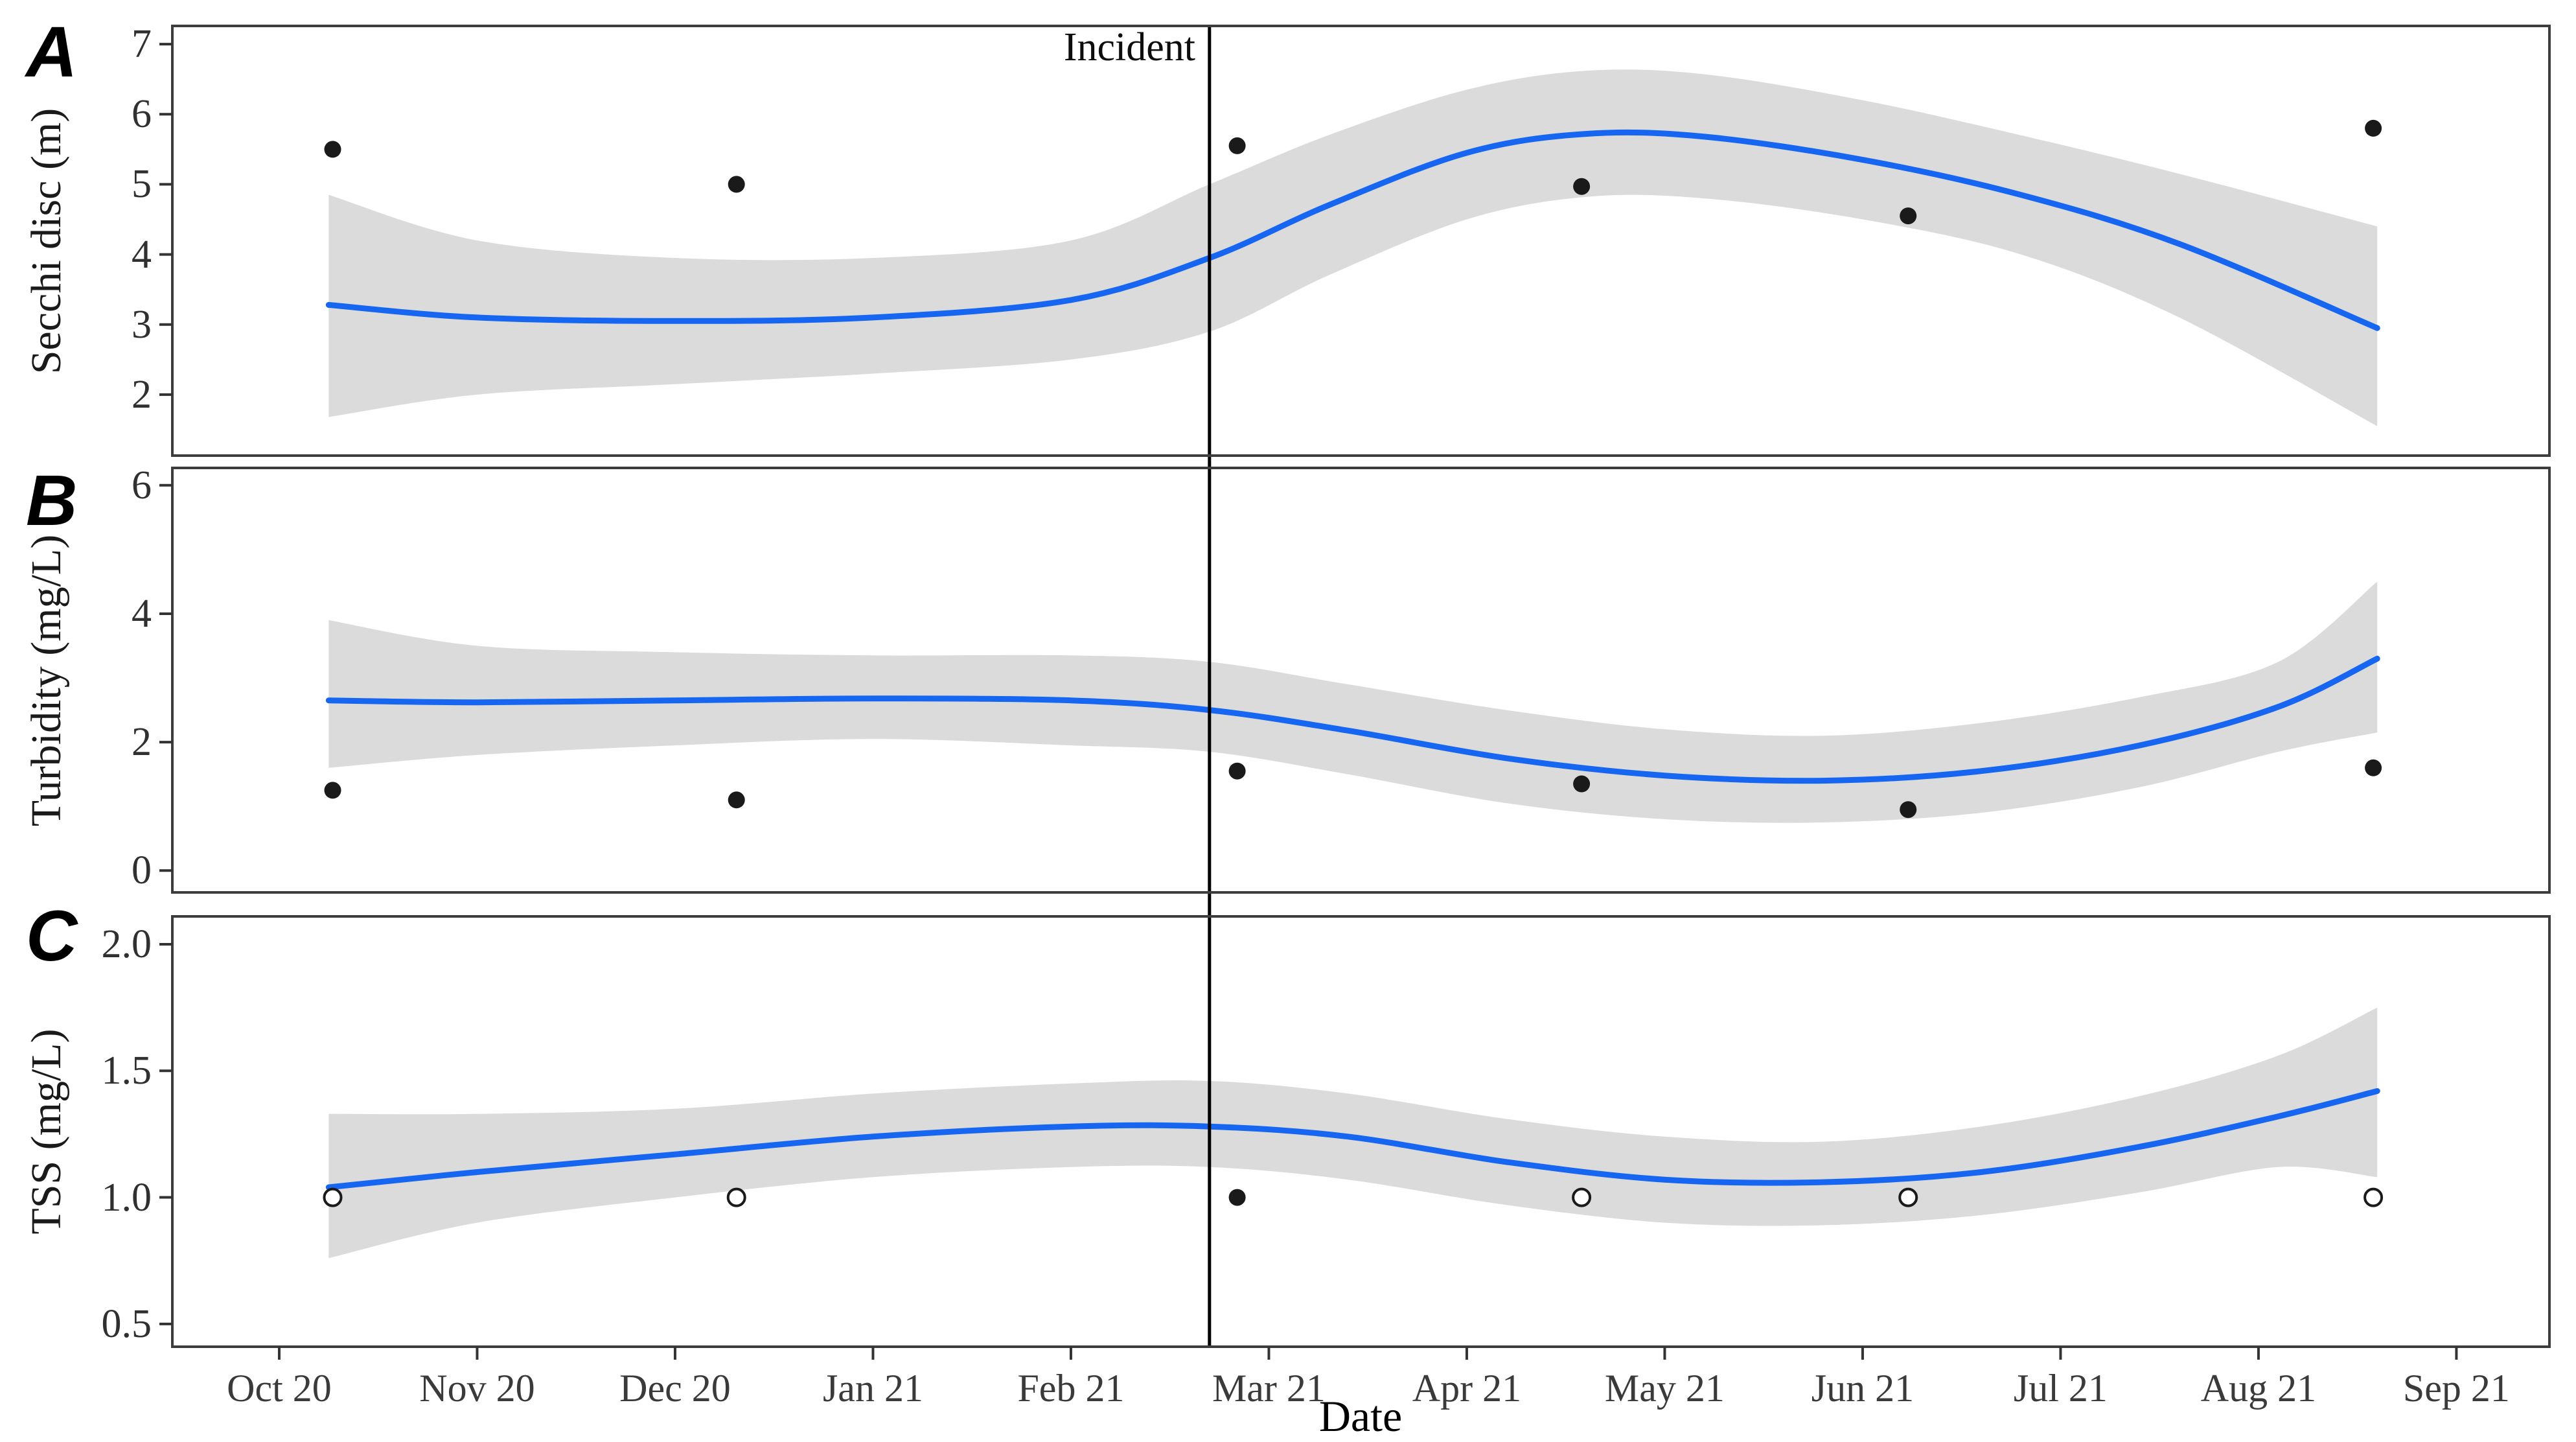  What do you see at coordinates (46, 680) in the screenshot?
I see `y-axis-title-turbidity: Turbidity (mg/L)` at bounding box center [46, 680].